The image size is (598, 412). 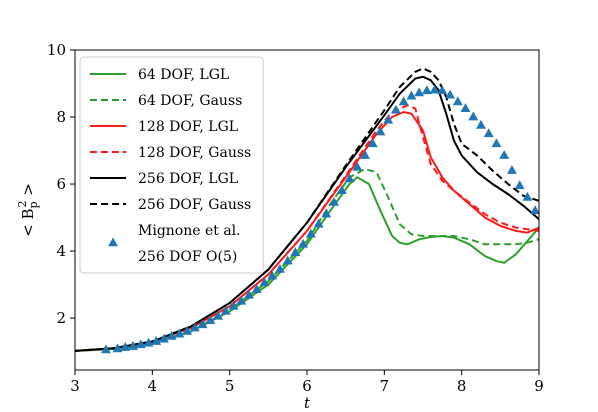 What do you see at coordinates (307, 386) in the screenshot?
I see `x-tick-label: 6` at bounding box center [307, 386].